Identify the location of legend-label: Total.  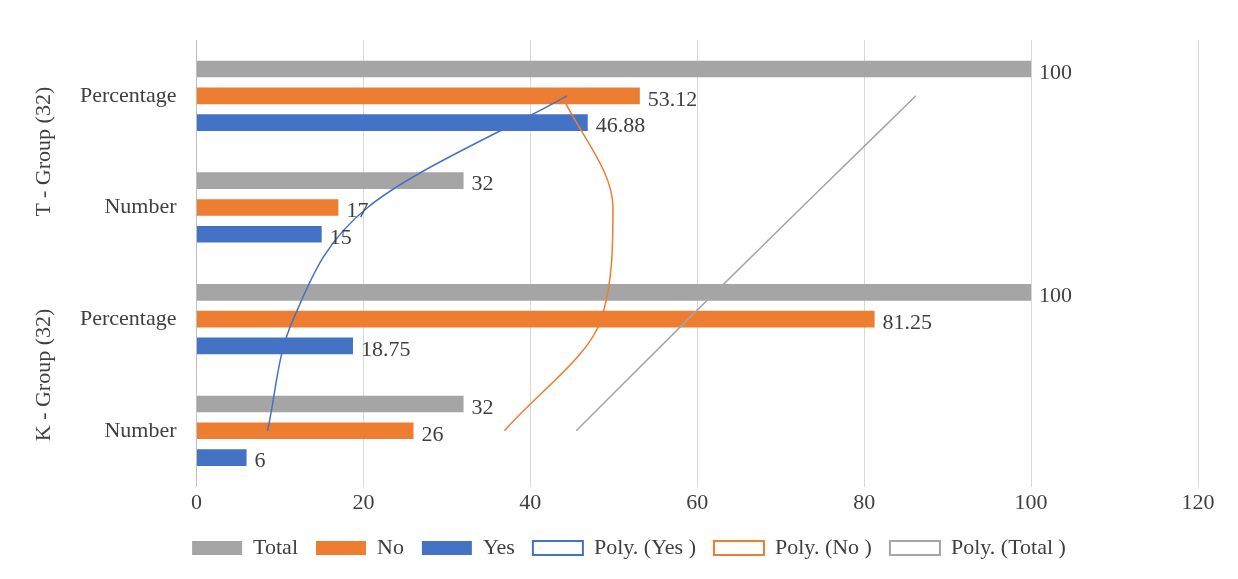
(276, 546).